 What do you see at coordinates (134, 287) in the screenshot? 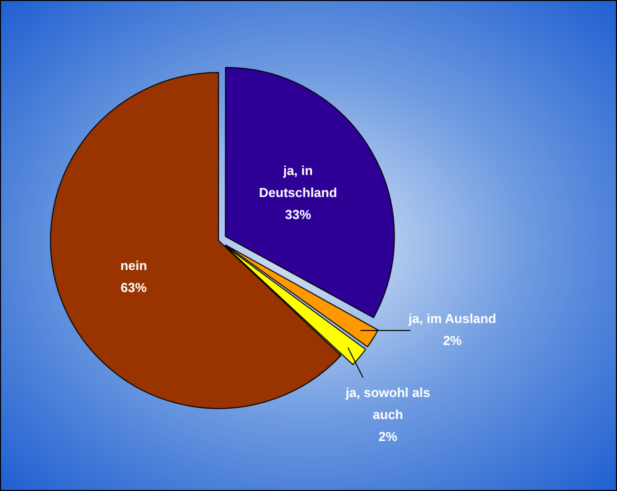
I see `data-label: 63%` at bounding box center [134, 287].